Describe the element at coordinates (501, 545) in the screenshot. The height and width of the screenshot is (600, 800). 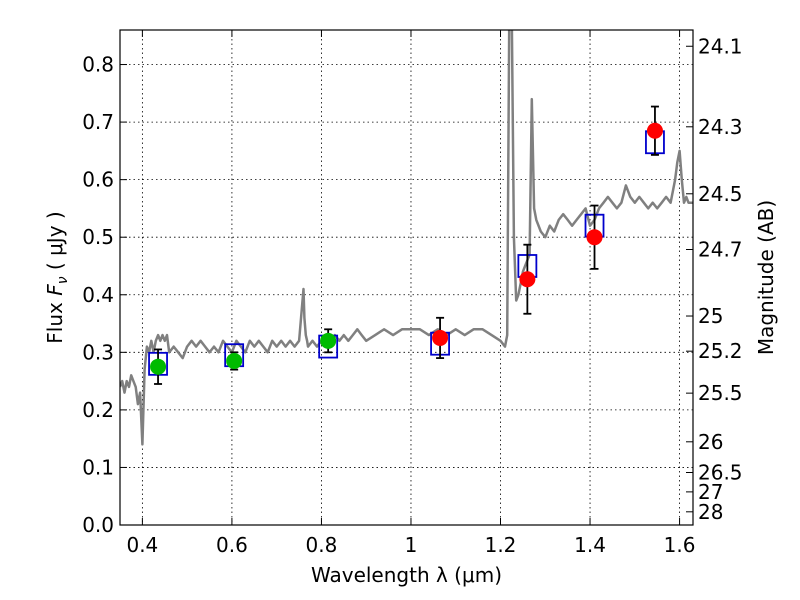
I see `x-tick-label: 1.2` at that location.